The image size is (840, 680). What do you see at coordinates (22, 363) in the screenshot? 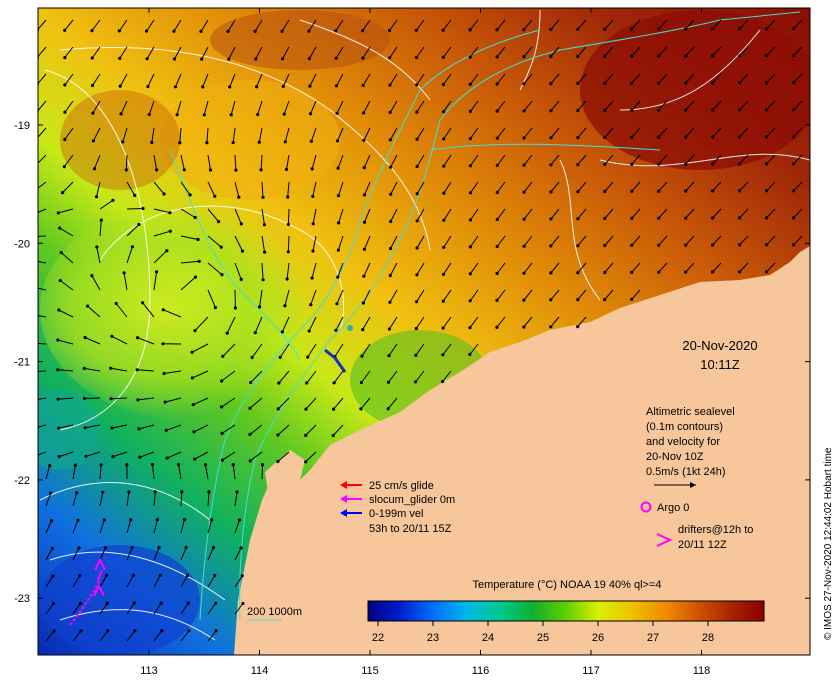
I see `y-tick-label: -21` at bounding box center [22, 363].